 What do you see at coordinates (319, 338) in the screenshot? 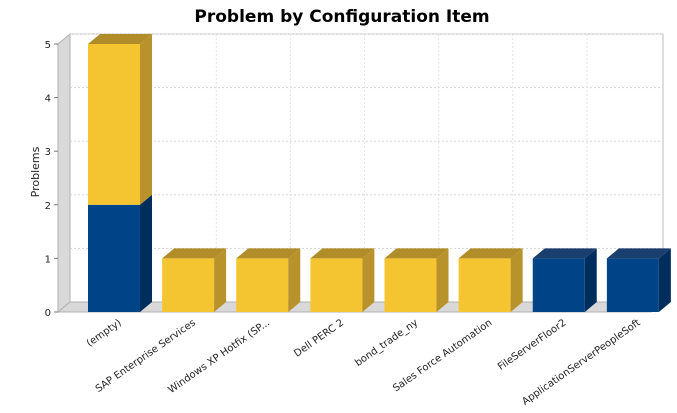
I see `x-tick-label: Dell PERC 2` at bounding box center [319, 338].